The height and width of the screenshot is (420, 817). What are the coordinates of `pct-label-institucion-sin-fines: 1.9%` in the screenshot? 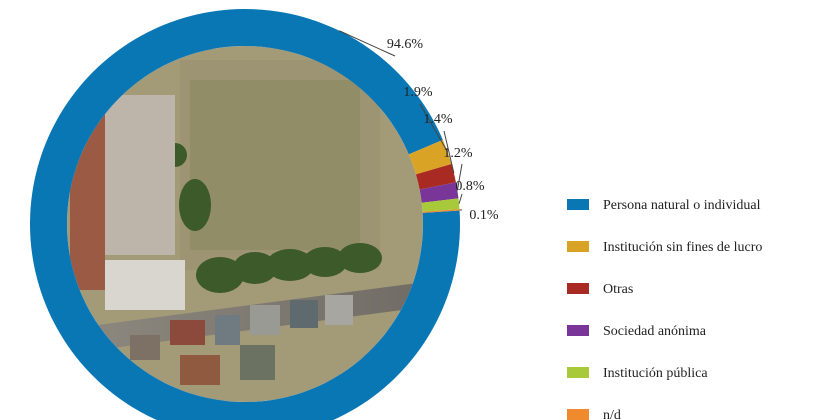 It's located at (418, 92).